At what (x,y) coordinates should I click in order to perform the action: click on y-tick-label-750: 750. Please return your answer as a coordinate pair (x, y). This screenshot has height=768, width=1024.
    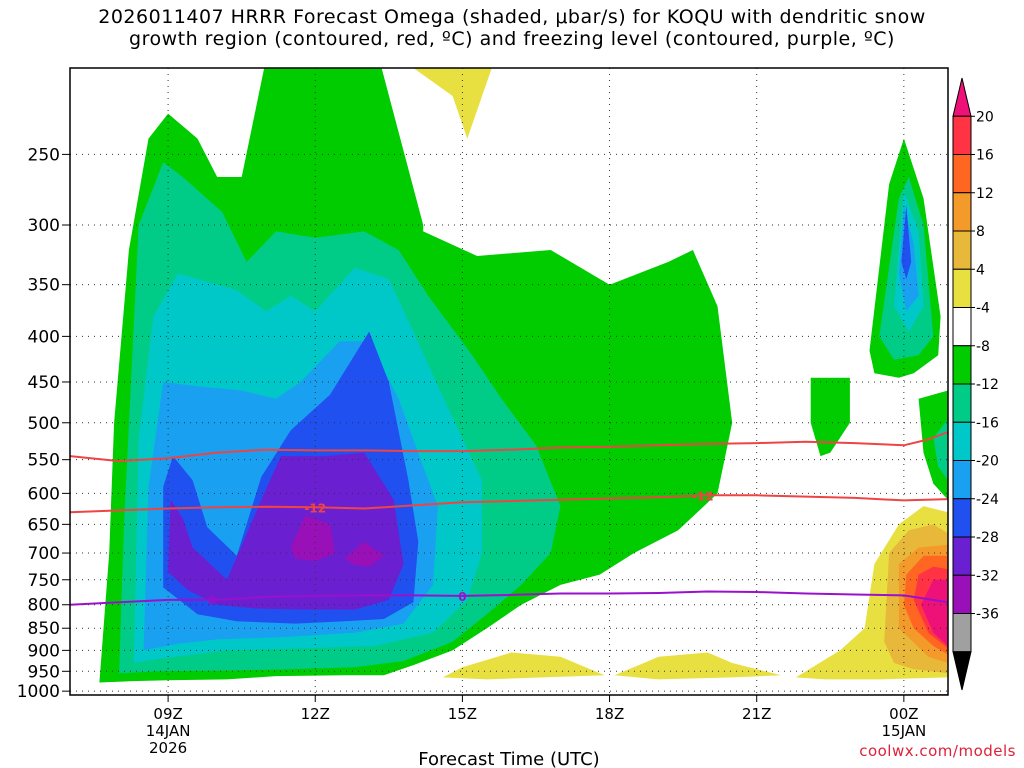
    Looking at the image, I should click on (44, 581).